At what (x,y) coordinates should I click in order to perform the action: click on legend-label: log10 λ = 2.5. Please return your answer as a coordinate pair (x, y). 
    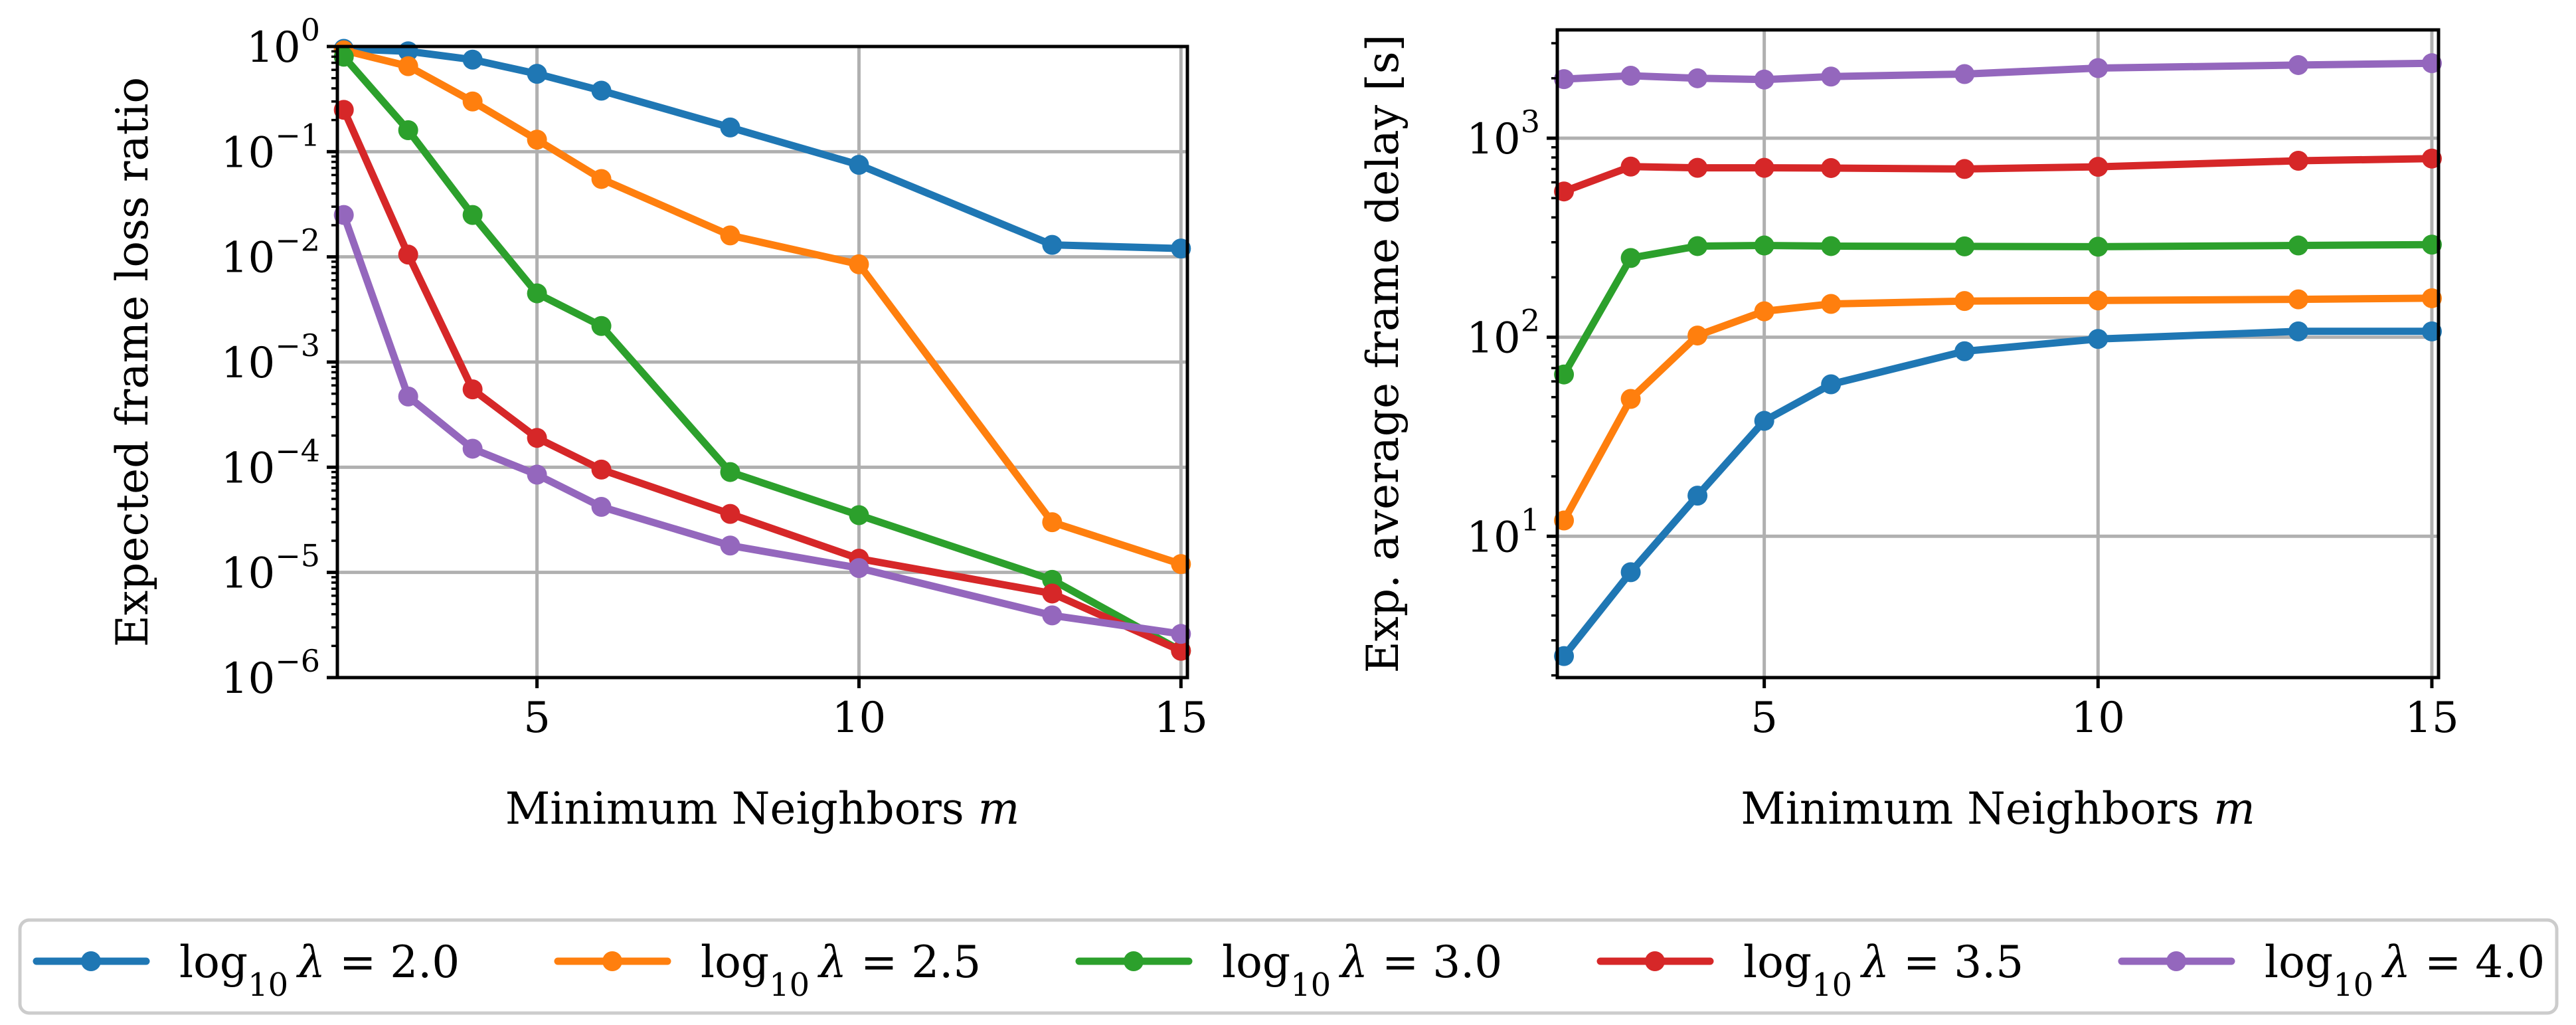
    Looking at the image, I should click on (841, 971).